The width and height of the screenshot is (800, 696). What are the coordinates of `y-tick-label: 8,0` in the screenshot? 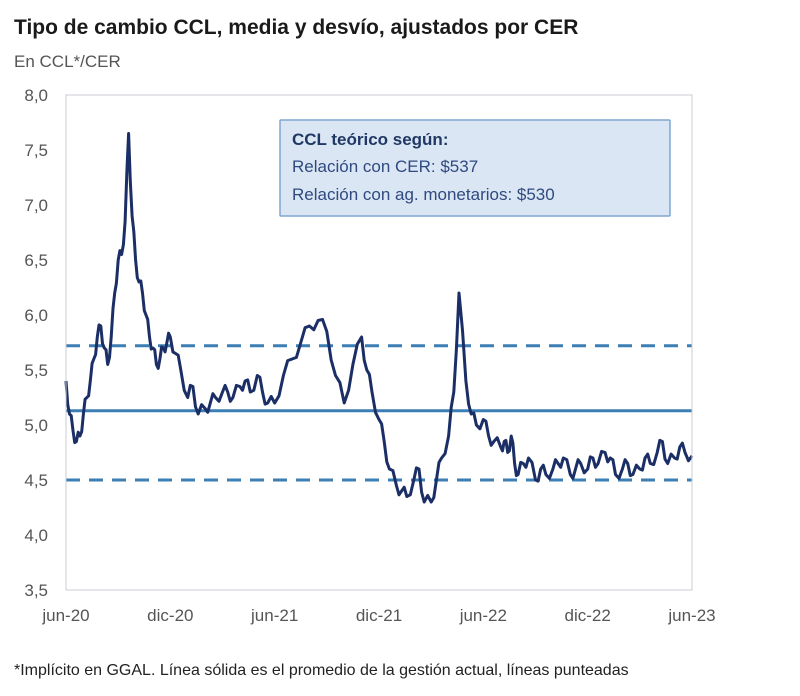 It's located at (36, 95).